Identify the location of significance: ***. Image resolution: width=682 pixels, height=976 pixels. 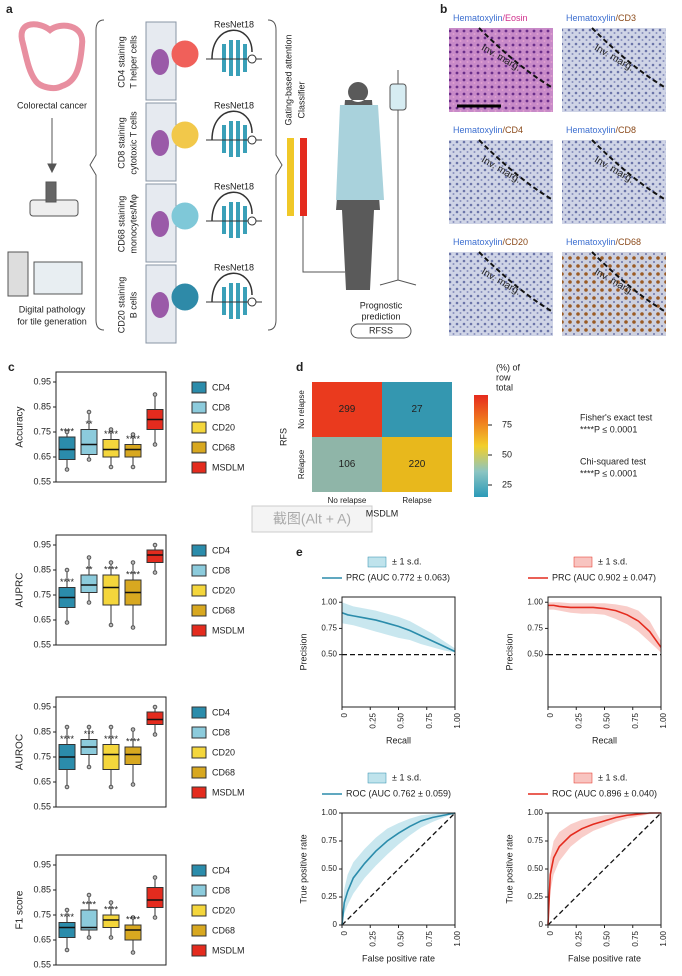
(89, 734).